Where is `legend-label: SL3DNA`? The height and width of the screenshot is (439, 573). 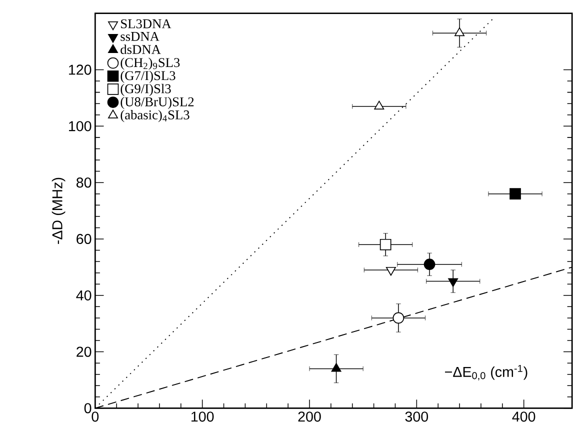 legend-label: SL3DNA is located at coordinates (146, 23).